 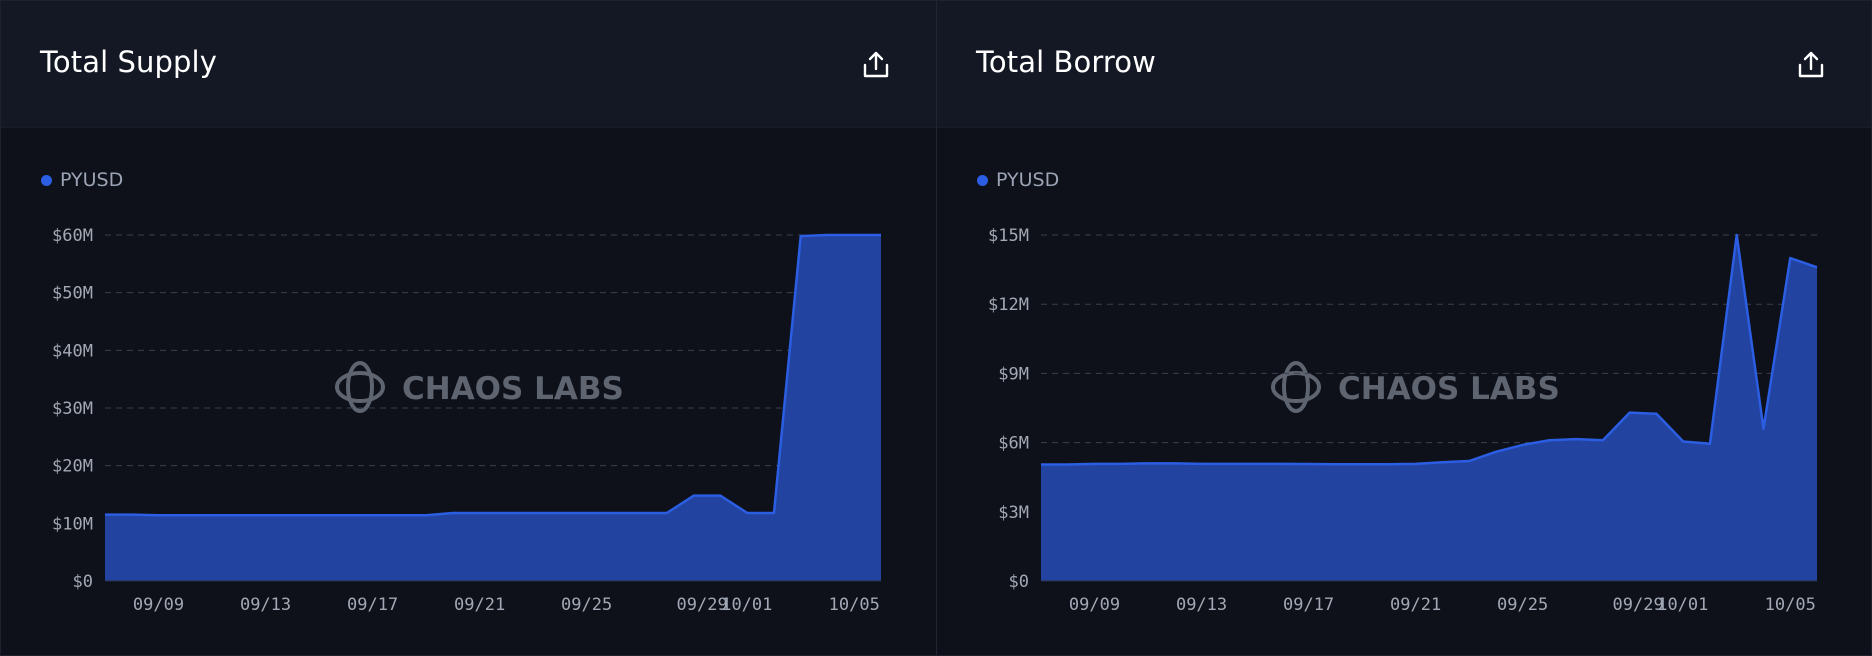 I want to click on series-line, so click(x=1429, y=349).